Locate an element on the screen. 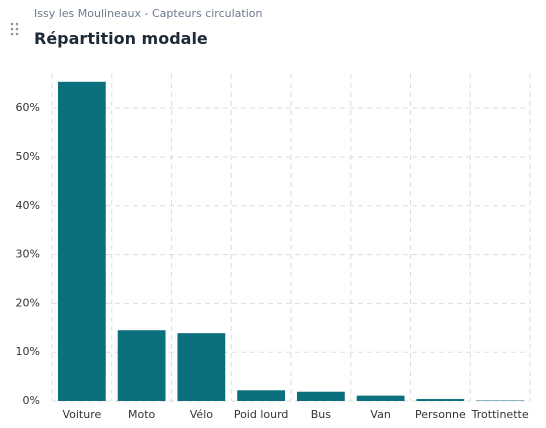  x-tick-label: Moto is located at coordinates (142, 414).